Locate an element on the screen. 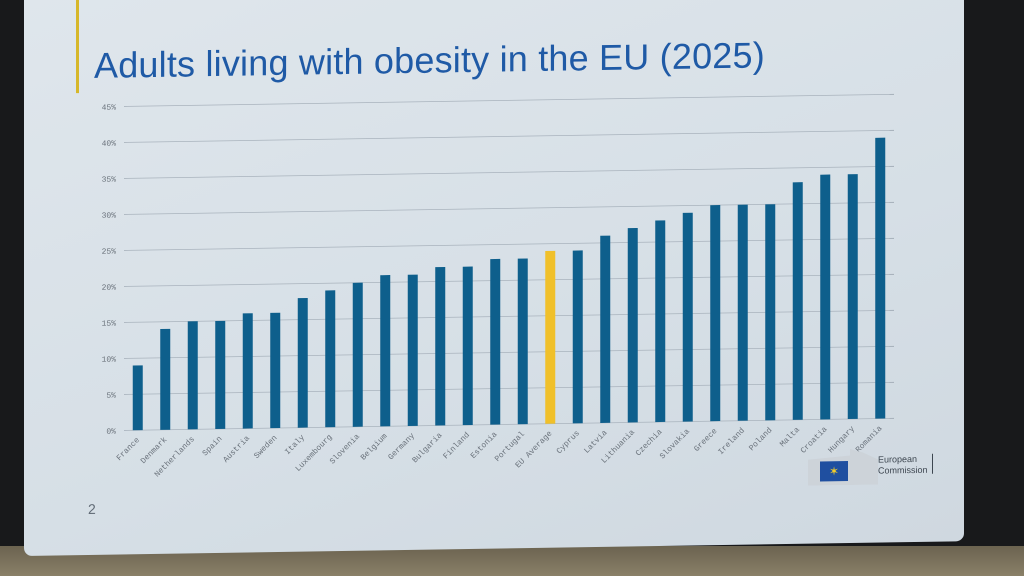 This screenshot has width=1024, height=576. page-number: 2 is located at coordinates (92, 508).